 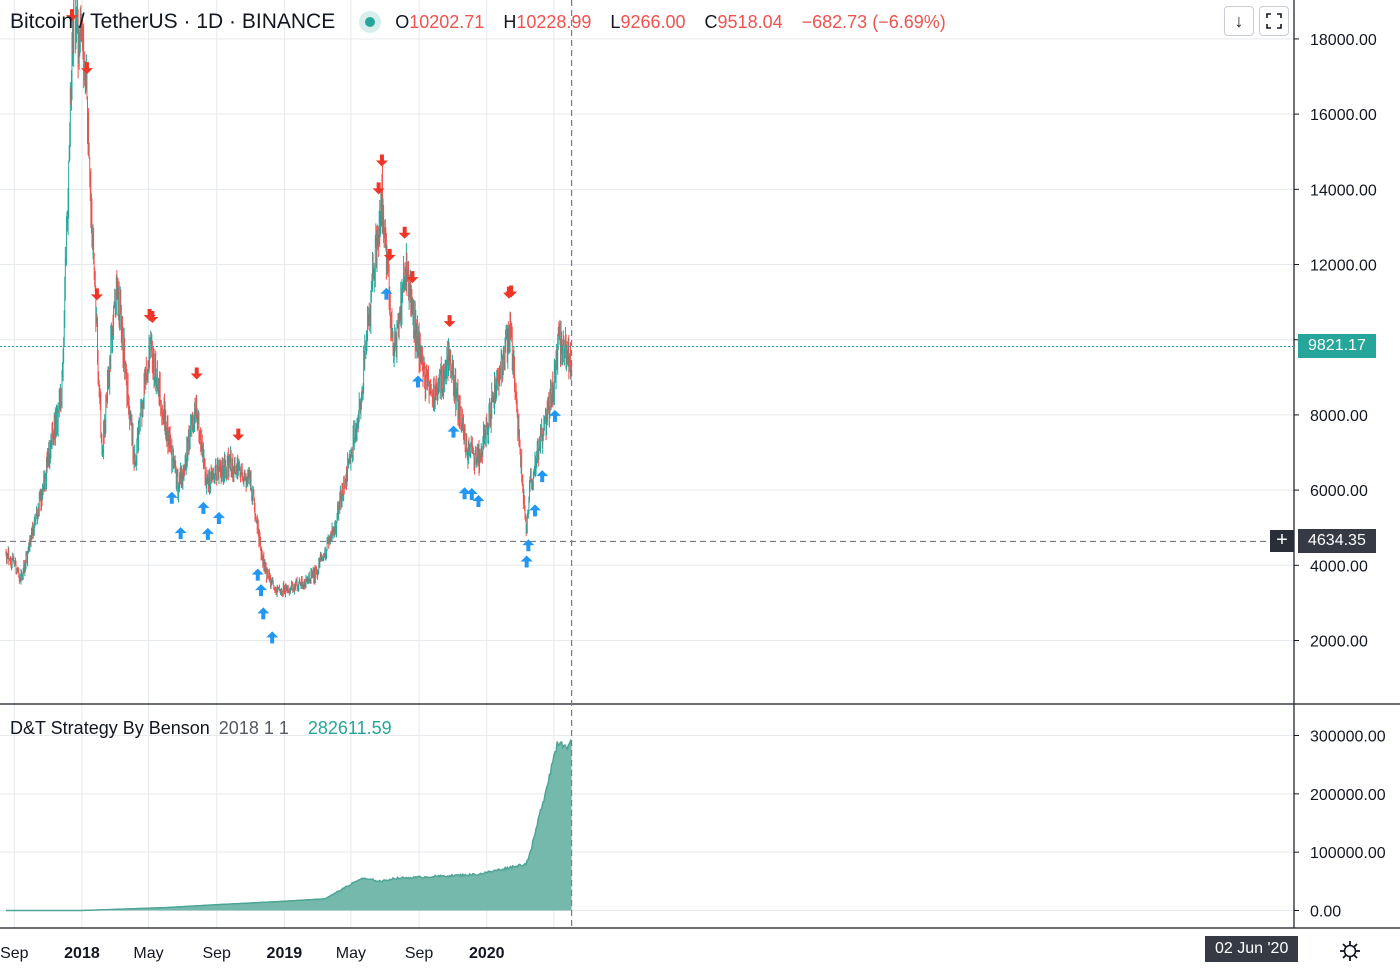 I want to click on fullscreen-button, so click(x=1274, y=21).